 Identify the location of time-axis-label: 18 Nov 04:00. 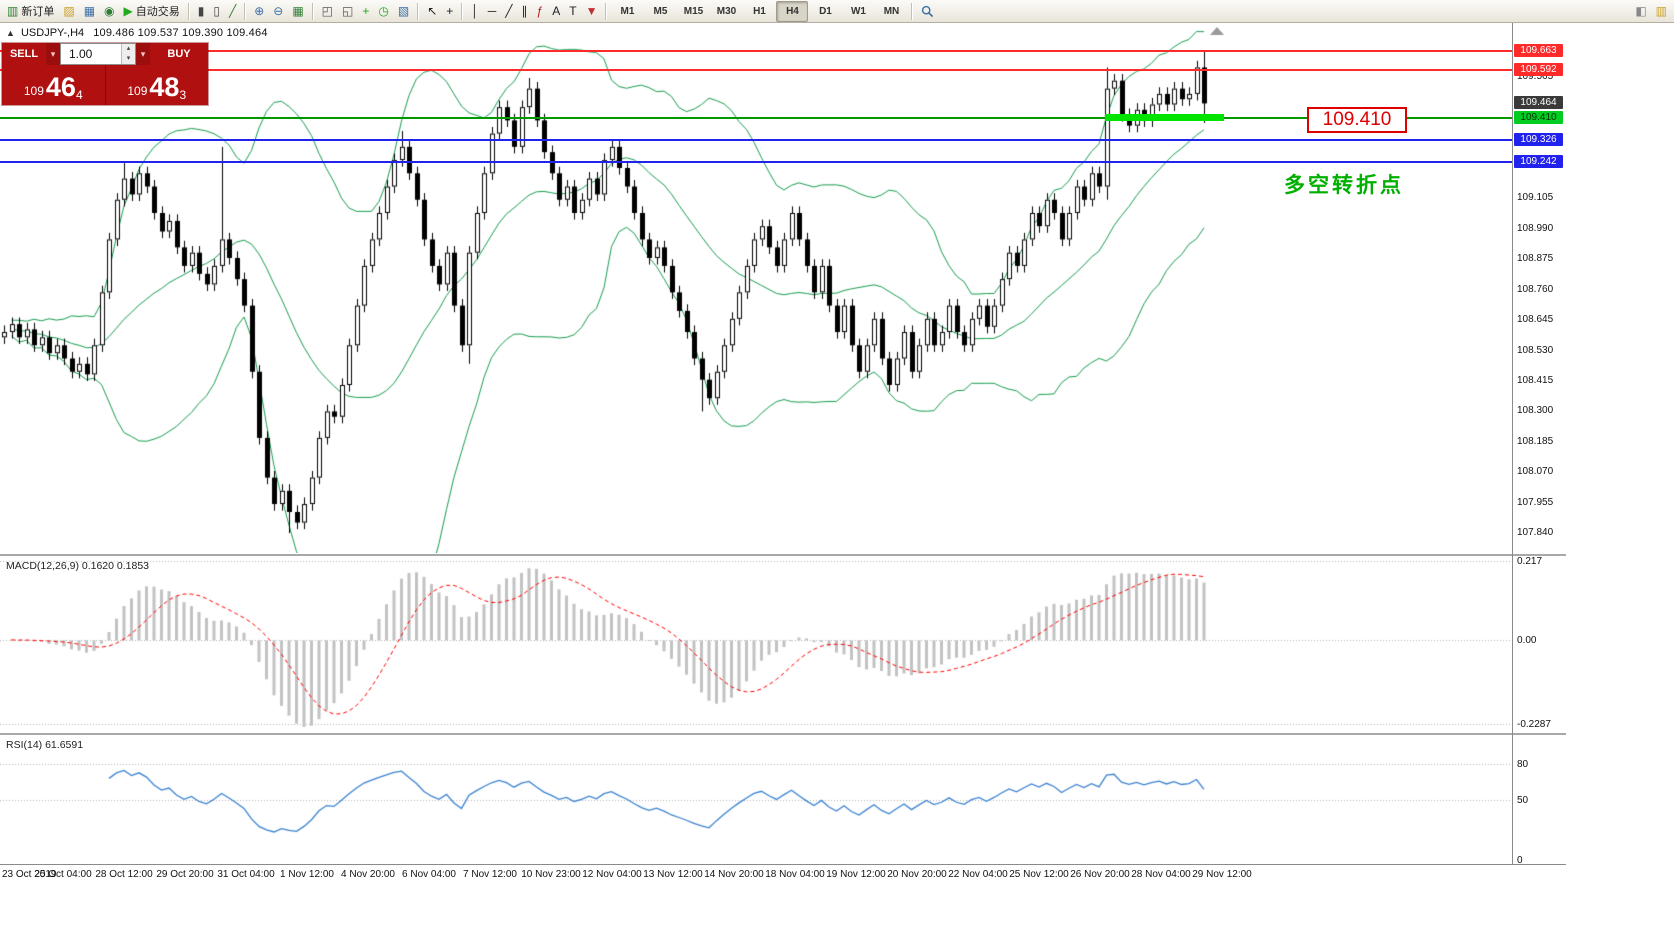
(795, 874).